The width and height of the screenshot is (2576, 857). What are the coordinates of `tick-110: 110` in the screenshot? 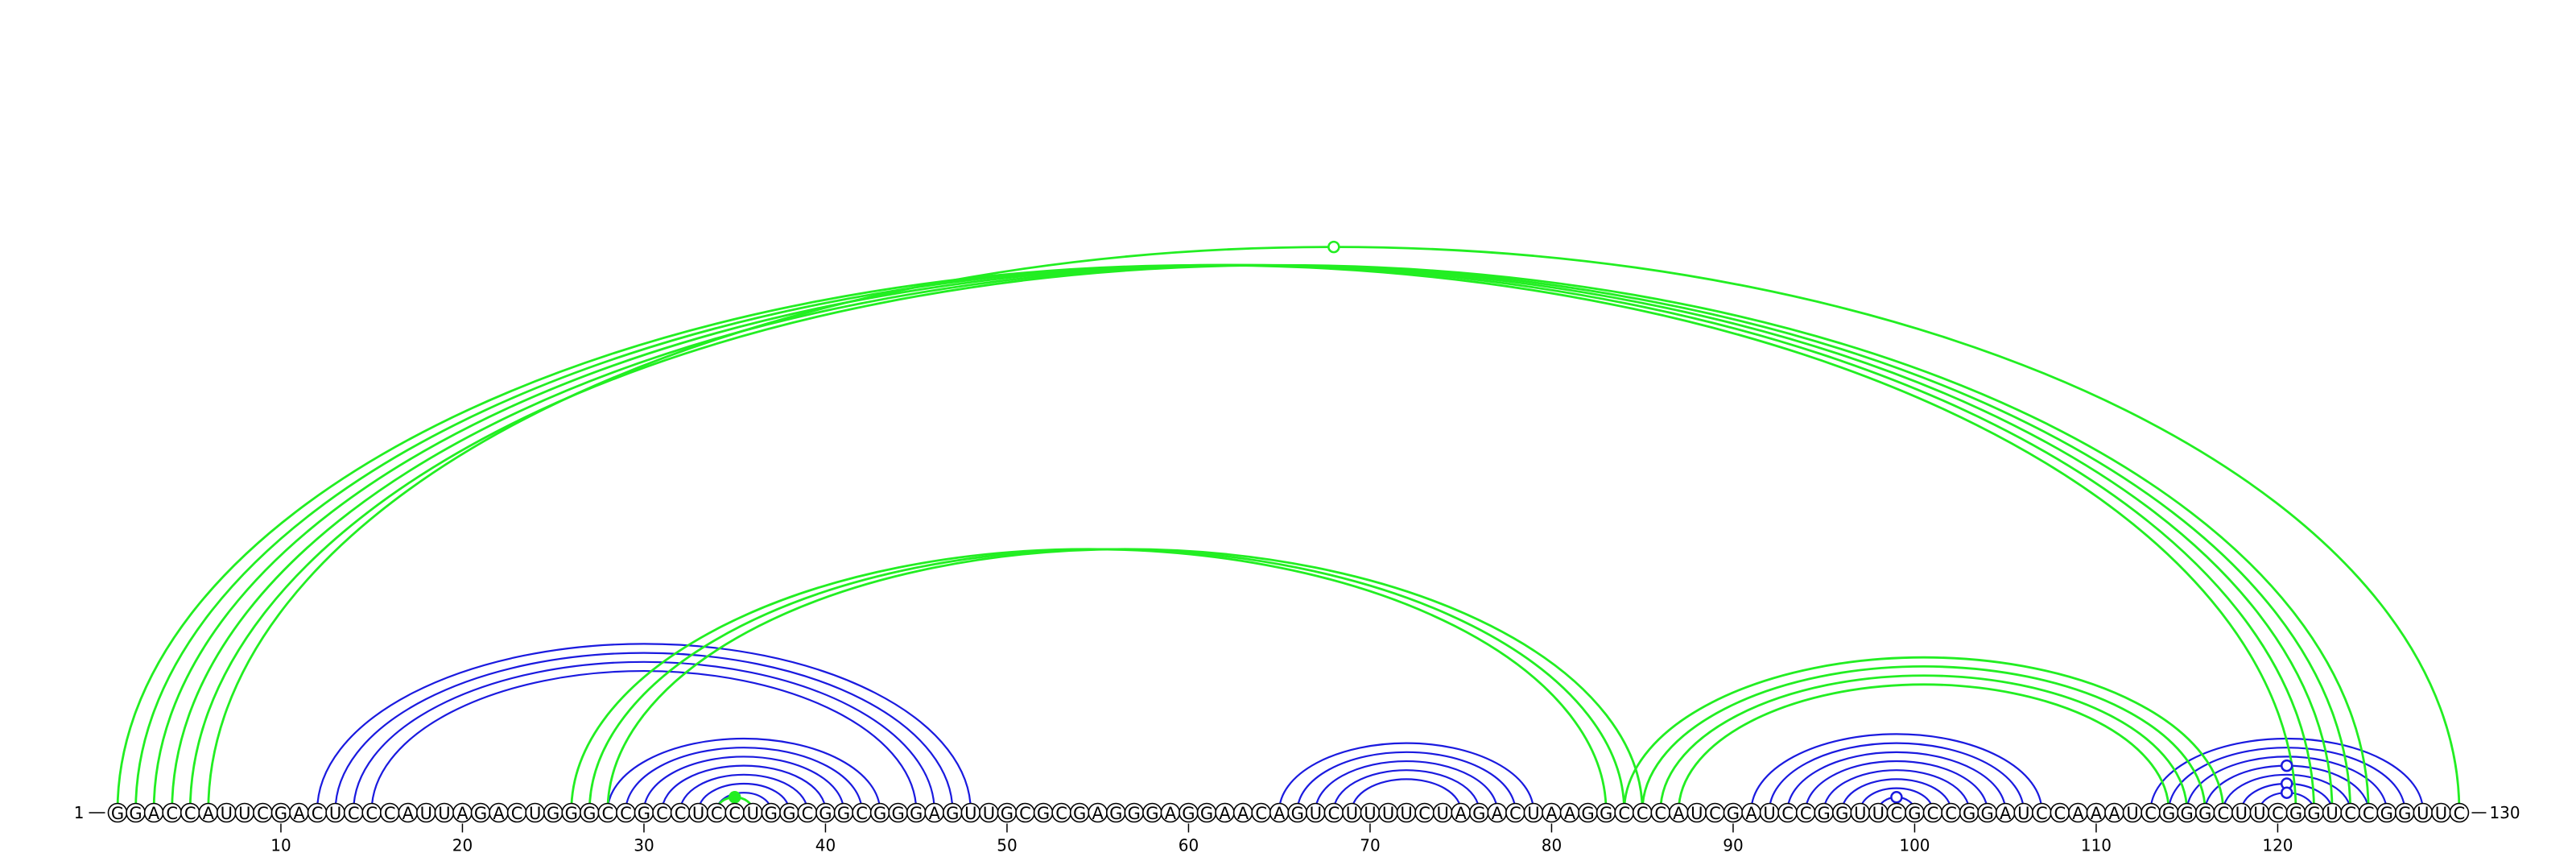 It's located at (2096, 839).